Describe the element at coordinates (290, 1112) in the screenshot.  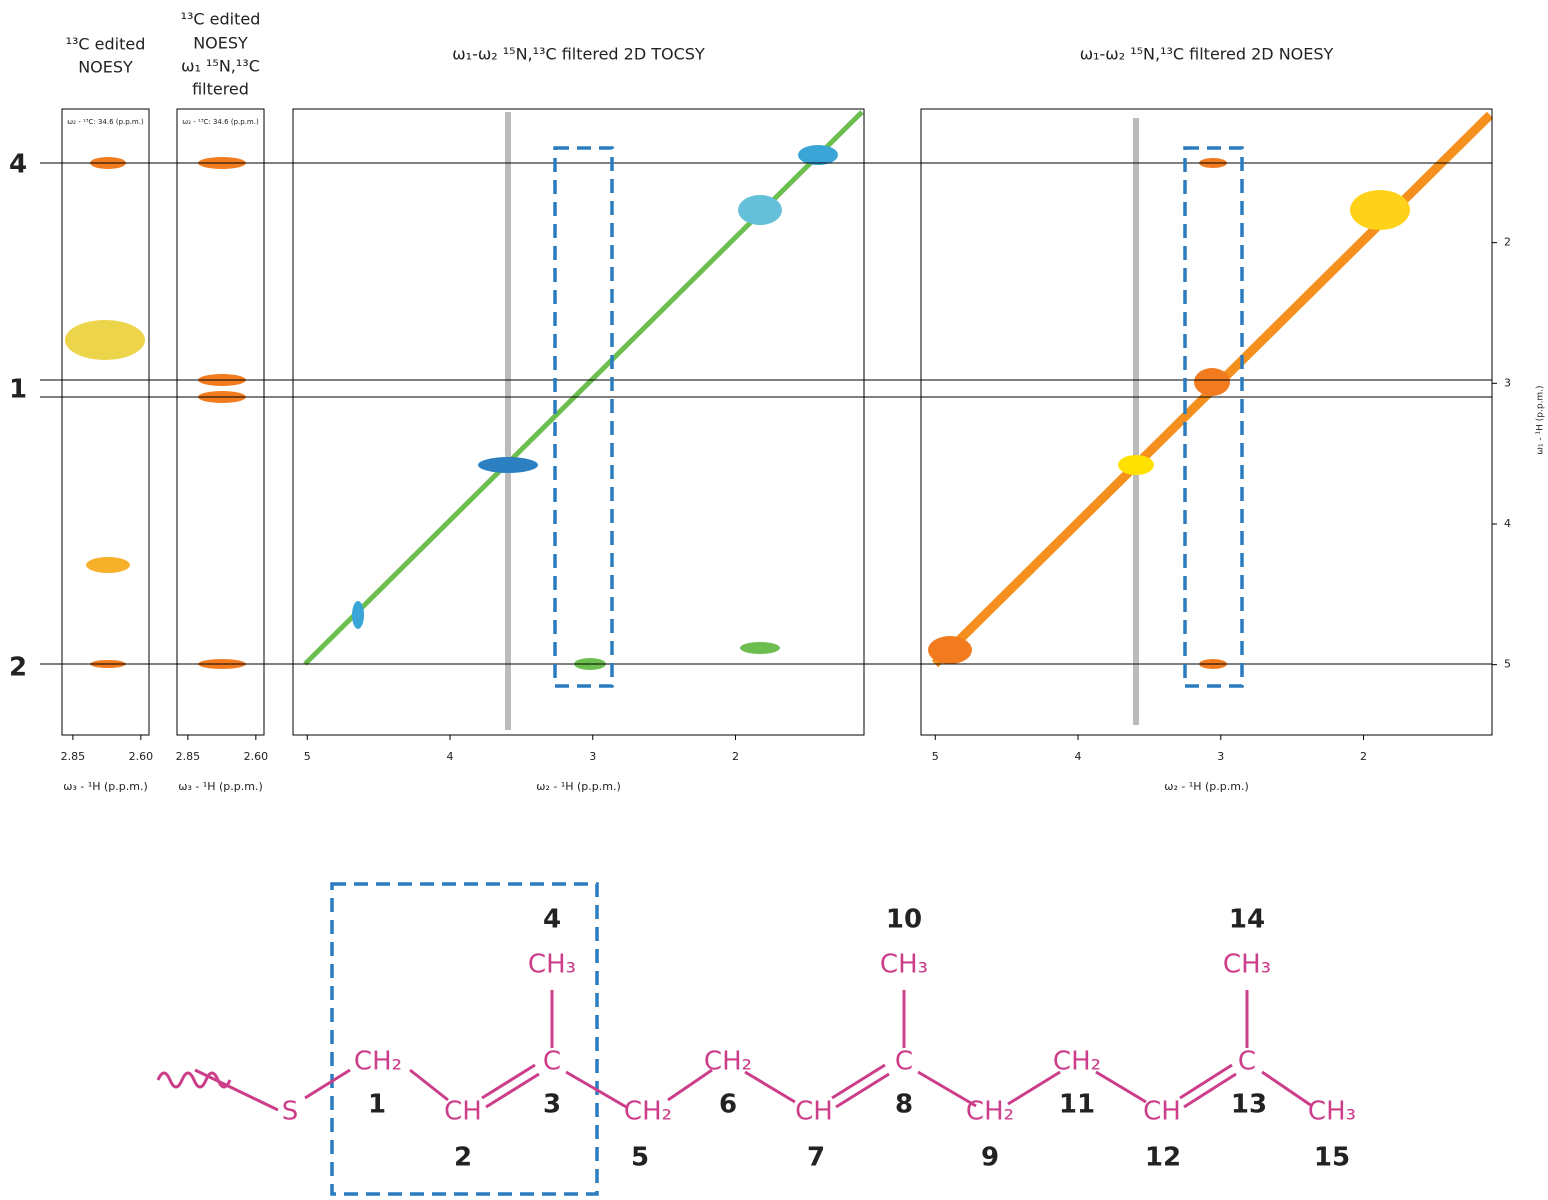
I see `atom-group: S` at that location.